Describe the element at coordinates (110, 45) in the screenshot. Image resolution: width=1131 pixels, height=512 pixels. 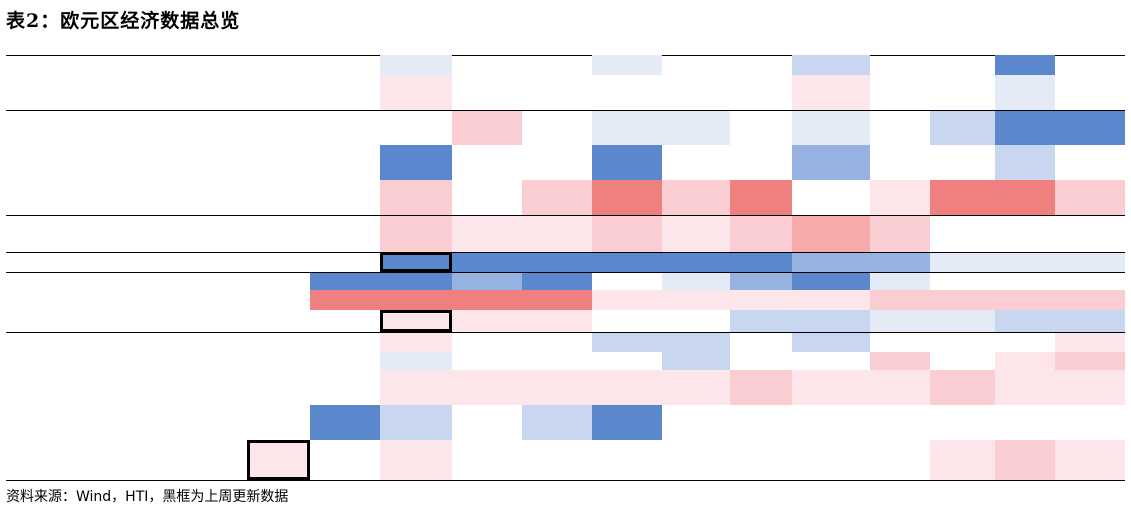
I see `header-indicator` at that location.